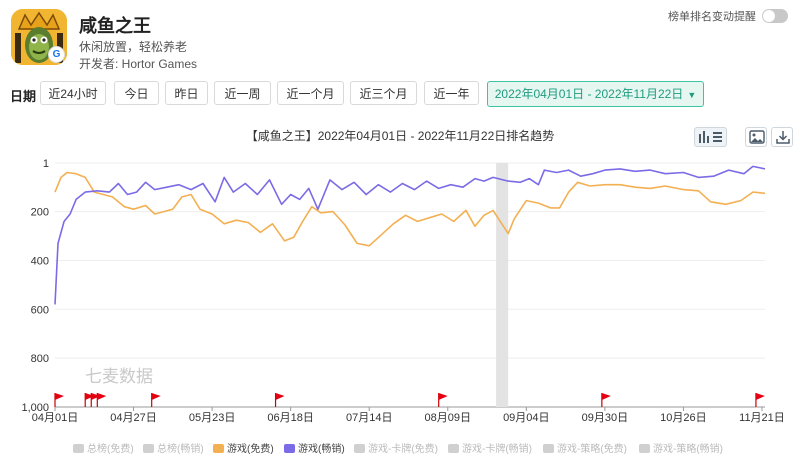 This screenshot has width=800, height=457. What do you see at coordinates (180, 449) in the screenshot?
I see `legend-label: 总榜(畅销)` at bounding box center [180, 449].